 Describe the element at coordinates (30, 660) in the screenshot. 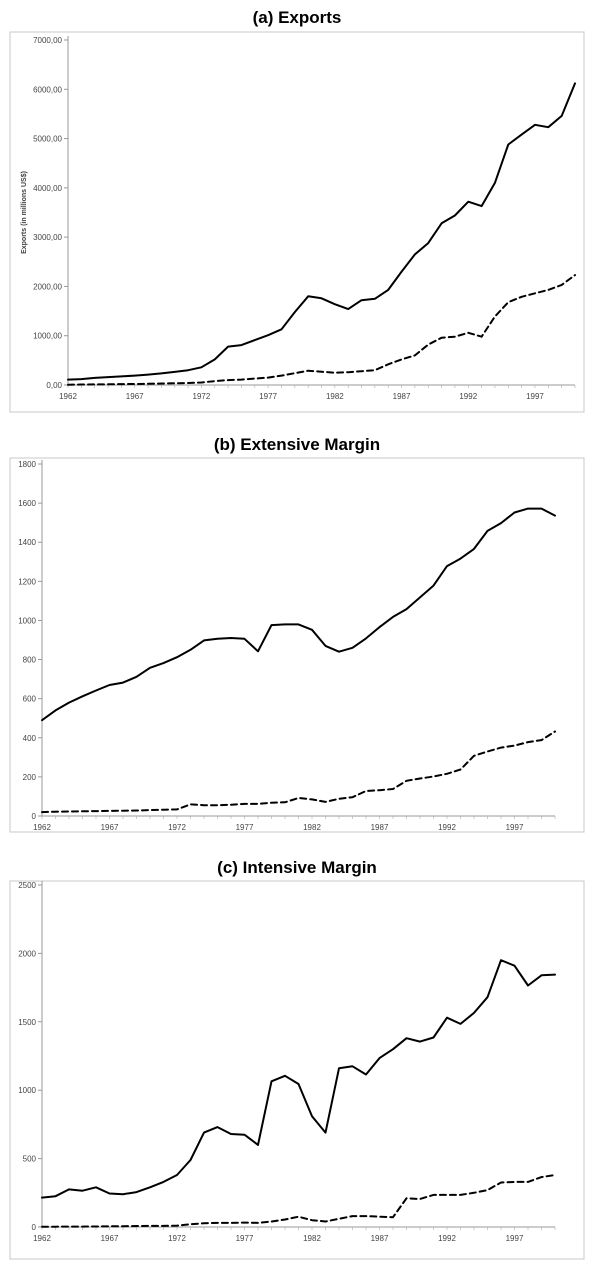

I see `y-tick-label: 800` at that location.